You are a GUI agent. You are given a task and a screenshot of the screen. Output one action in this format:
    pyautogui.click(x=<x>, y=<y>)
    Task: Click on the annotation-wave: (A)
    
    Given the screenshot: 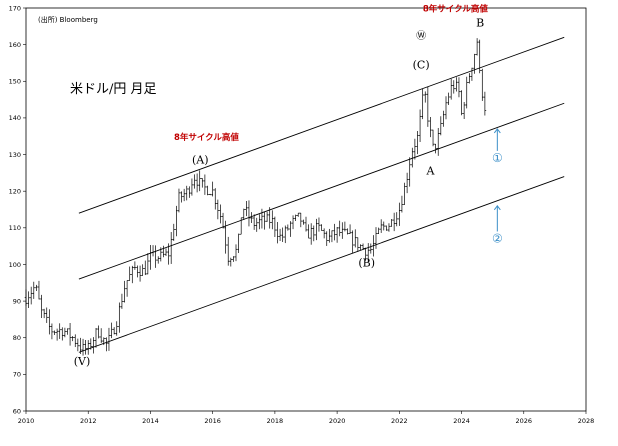 What is the action you would take?
    pyautogui.click(x=200, y=160)
    